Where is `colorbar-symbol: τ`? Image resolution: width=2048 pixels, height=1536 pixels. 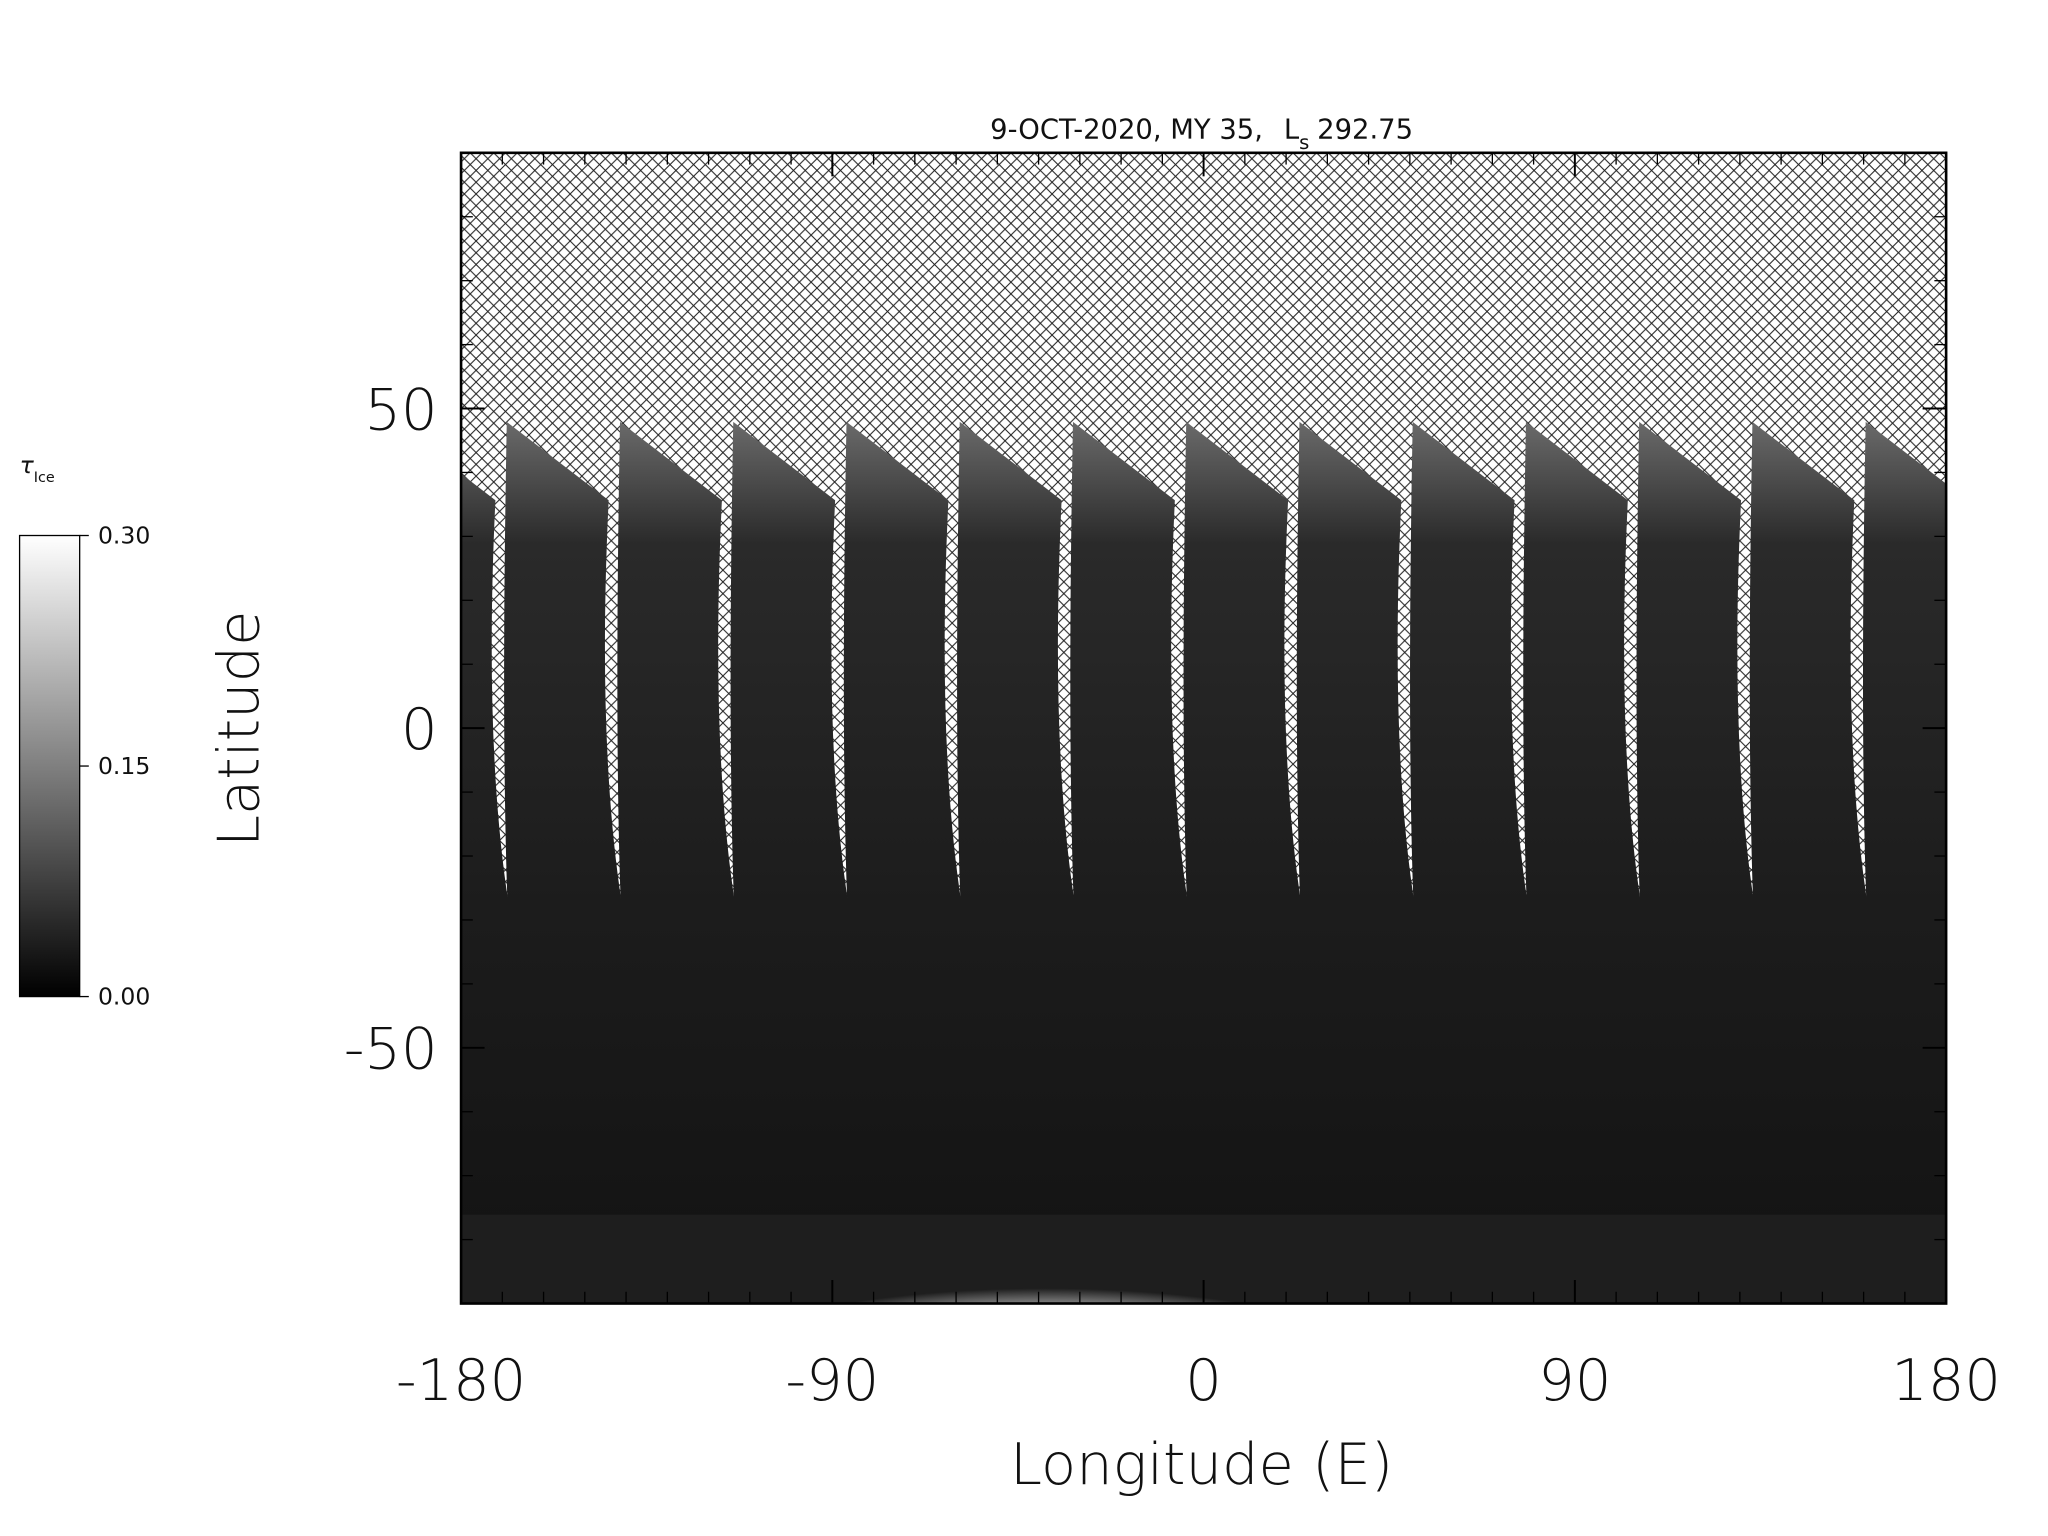 colorbar-symbol: τ is located at coordinates (27, 465).